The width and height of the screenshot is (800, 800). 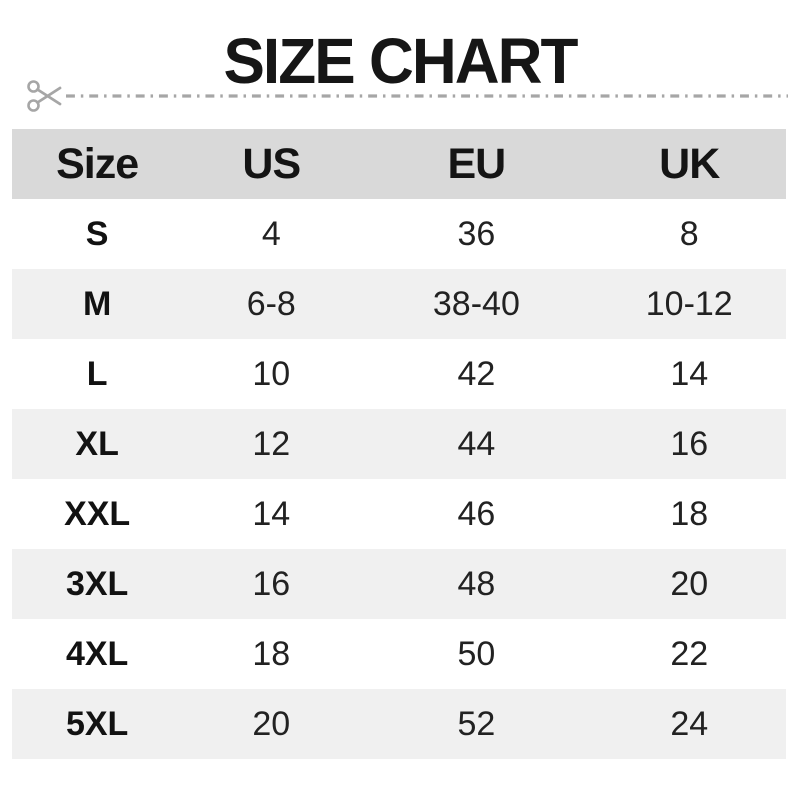 What do you see at coordinates (689, 304) in the screenshot?
I see `uk-cell: 10-12` at bounding box center [689, 304].